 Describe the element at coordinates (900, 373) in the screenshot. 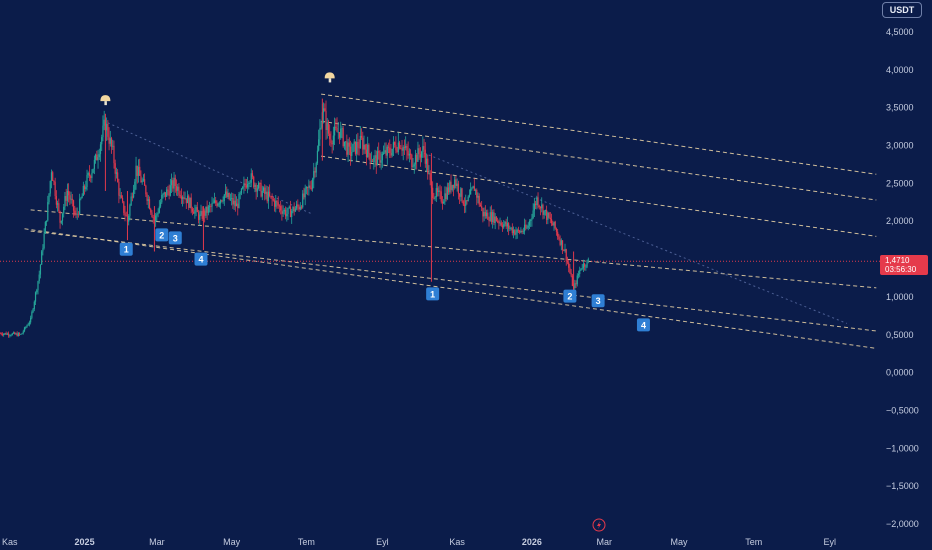

I see `y-tick-label: 0,0000` at that location.